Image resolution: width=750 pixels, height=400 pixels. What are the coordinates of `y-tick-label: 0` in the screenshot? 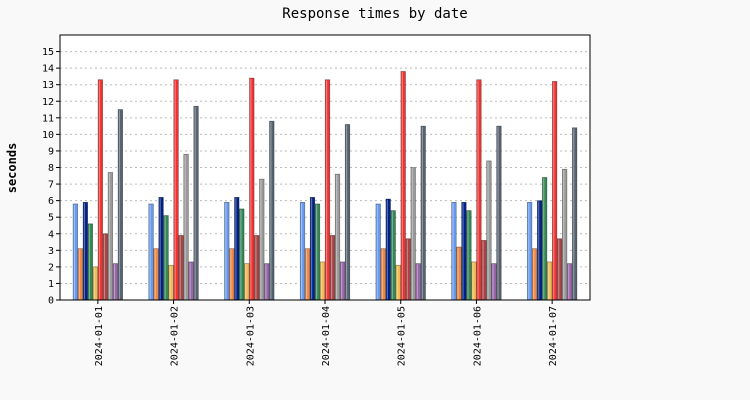 It's located at (51, 301).